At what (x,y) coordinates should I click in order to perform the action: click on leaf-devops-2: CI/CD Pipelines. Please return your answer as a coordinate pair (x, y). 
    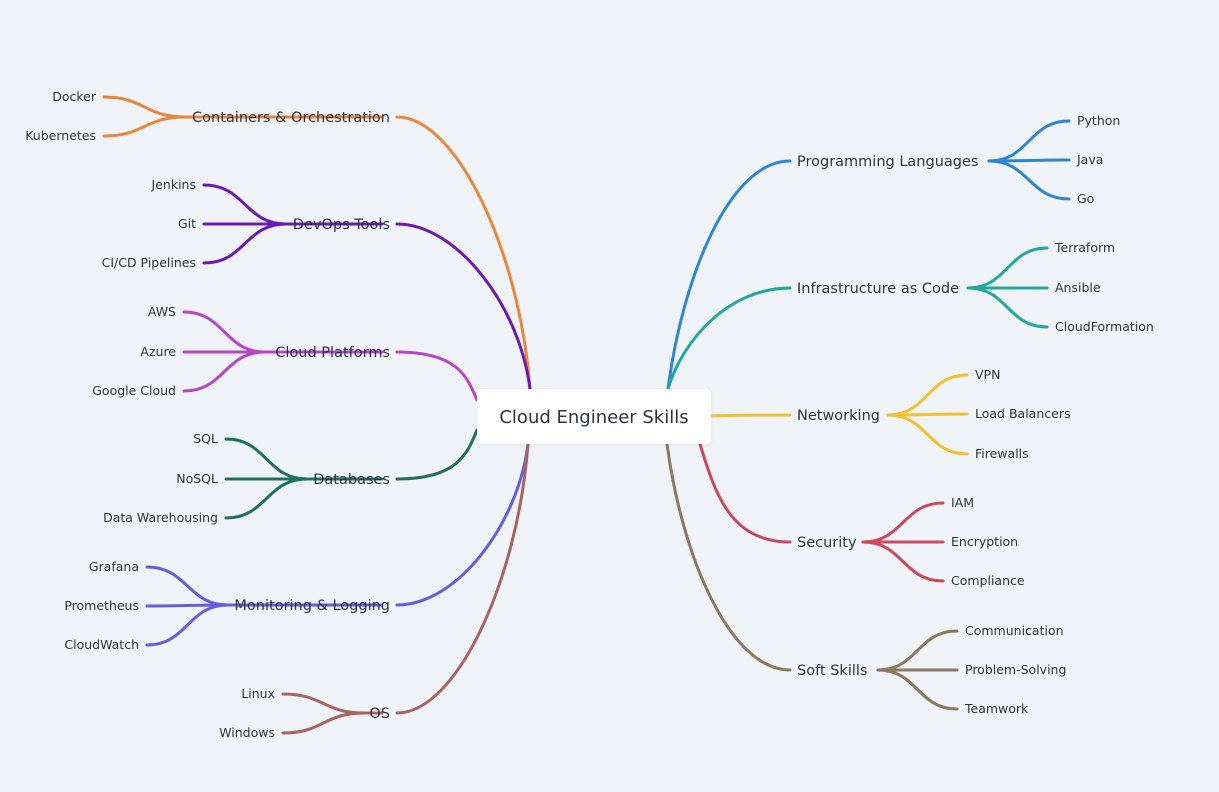
    Looking at the image, I should click on (149, 262).